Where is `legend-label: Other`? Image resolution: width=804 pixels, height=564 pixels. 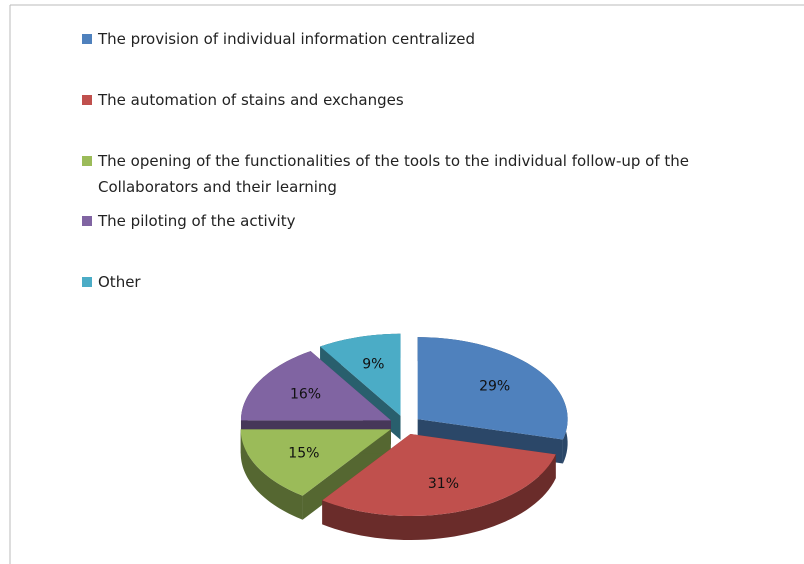 legend-label: Other is located at coordinates (119, 282).